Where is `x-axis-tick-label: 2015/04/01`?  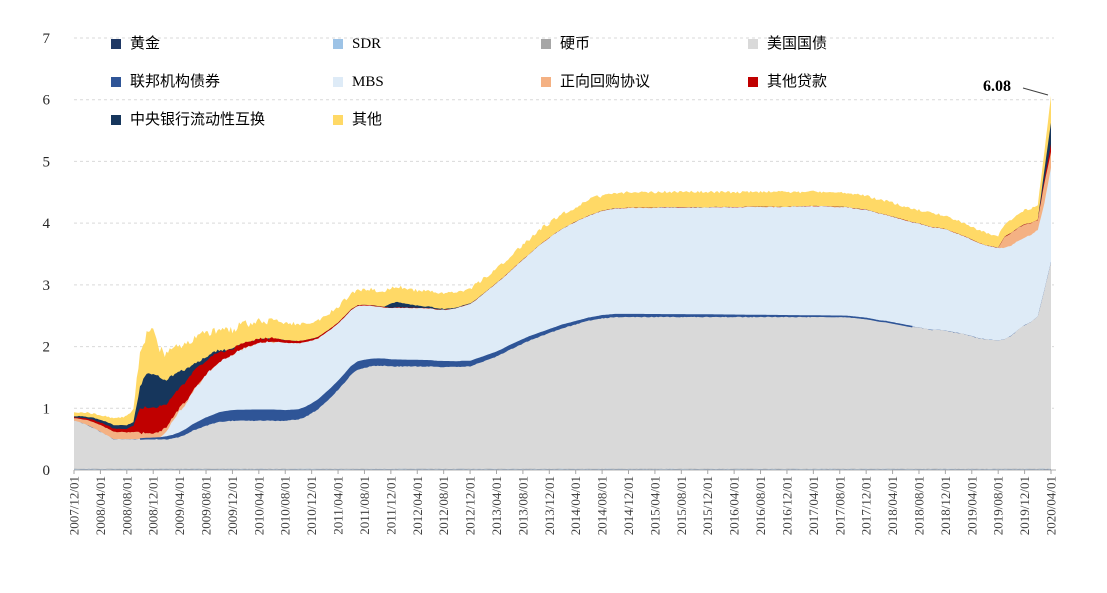
x-axis-tick-label: 2015/04/01 is located at coordinates (654, 505).